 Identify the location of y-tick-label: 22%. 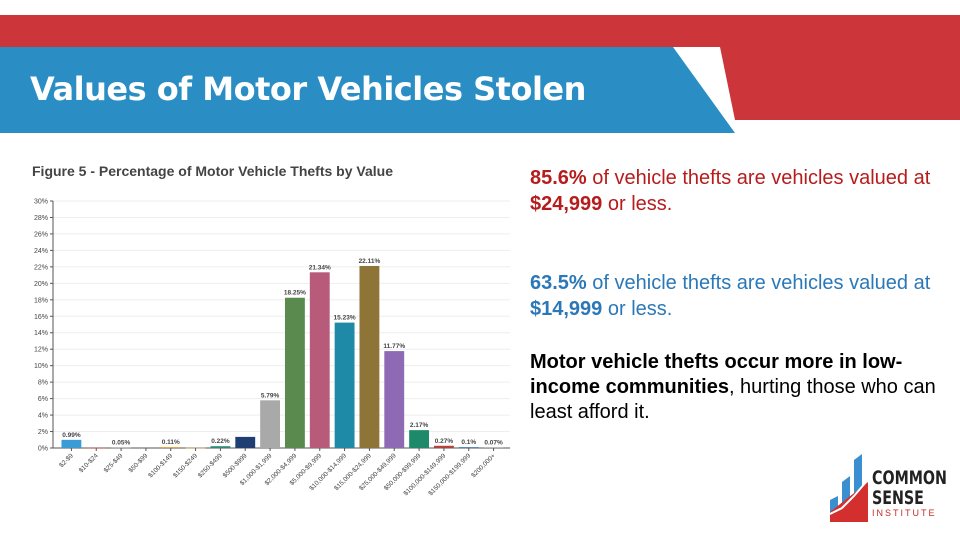
(41, 267).